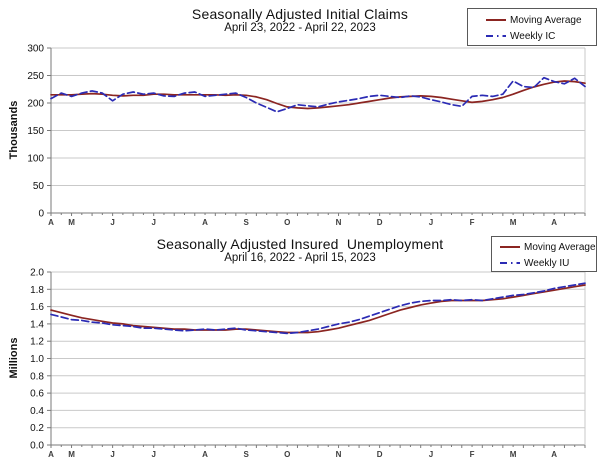 The image size is (600, 470). I want to click on y-tick-label: 1.6, so click(37, 307).